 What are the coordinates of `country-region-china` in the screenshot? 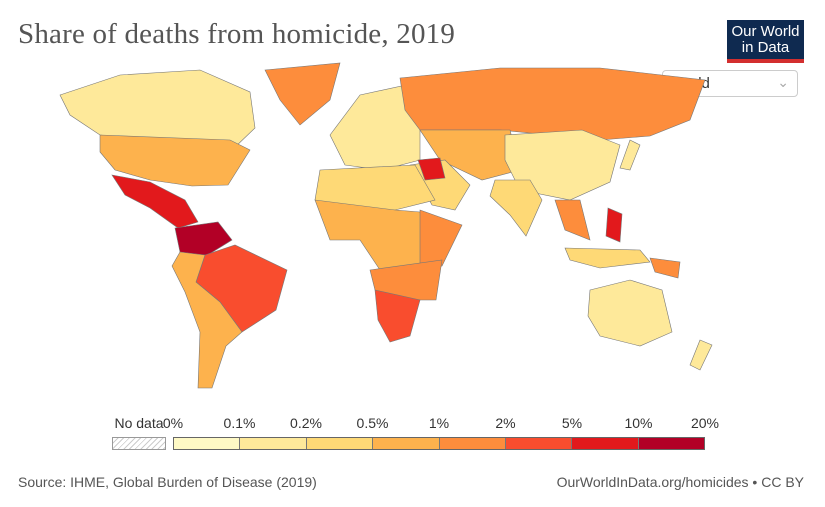 It's located at (562, 165).